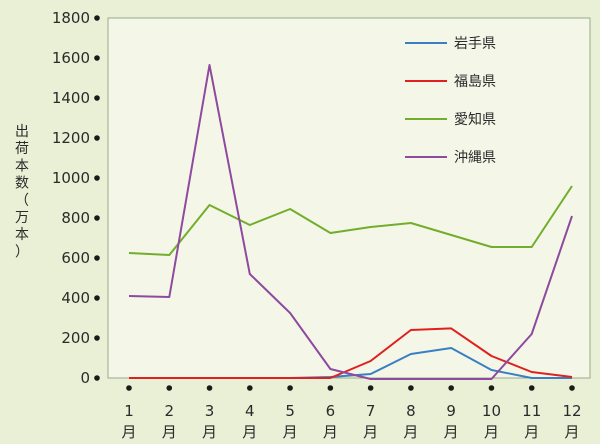 The height and width of the screenshot is (444, 600). Describe the element at coordinates (475, 158) in the screenshot. I see `legend-label: 沖縄県` at that location.